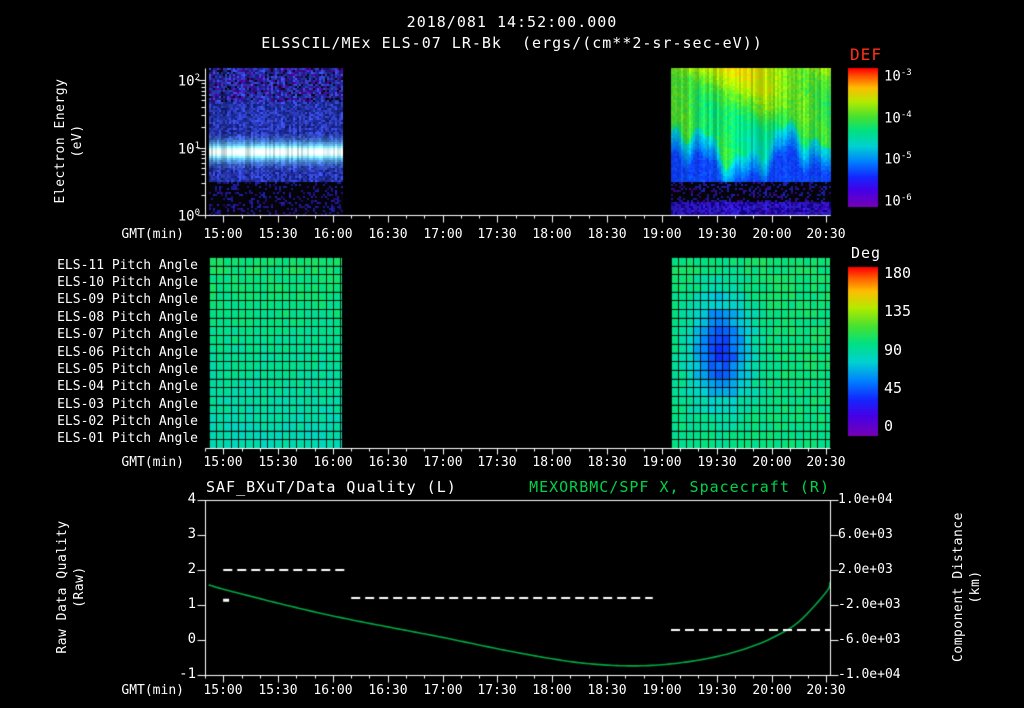 Image resolution: width=1024 pixels, height=708 pixels. I want to click on gmt-label-panel1: GMT(min), so click(152, 234).